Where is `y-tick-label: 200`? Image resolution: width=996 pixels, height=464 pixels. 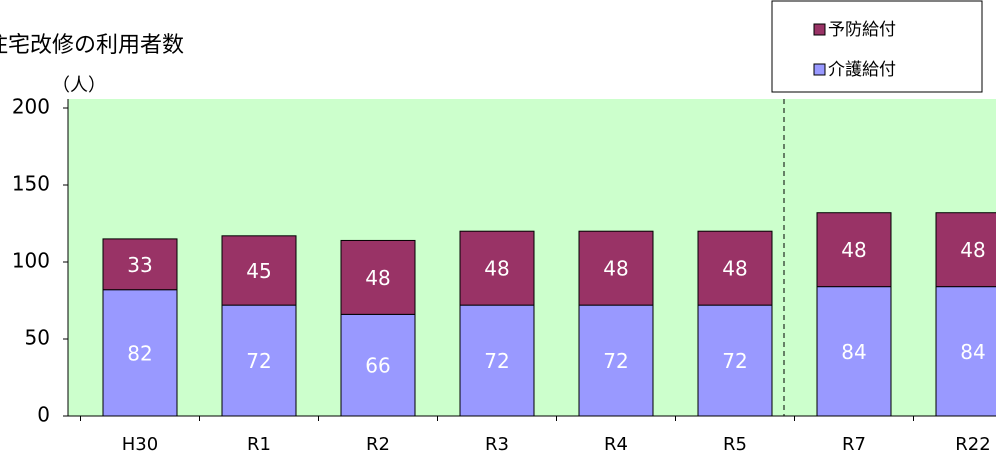 y-tick-label: 200 is located at coordinates (31, 107).